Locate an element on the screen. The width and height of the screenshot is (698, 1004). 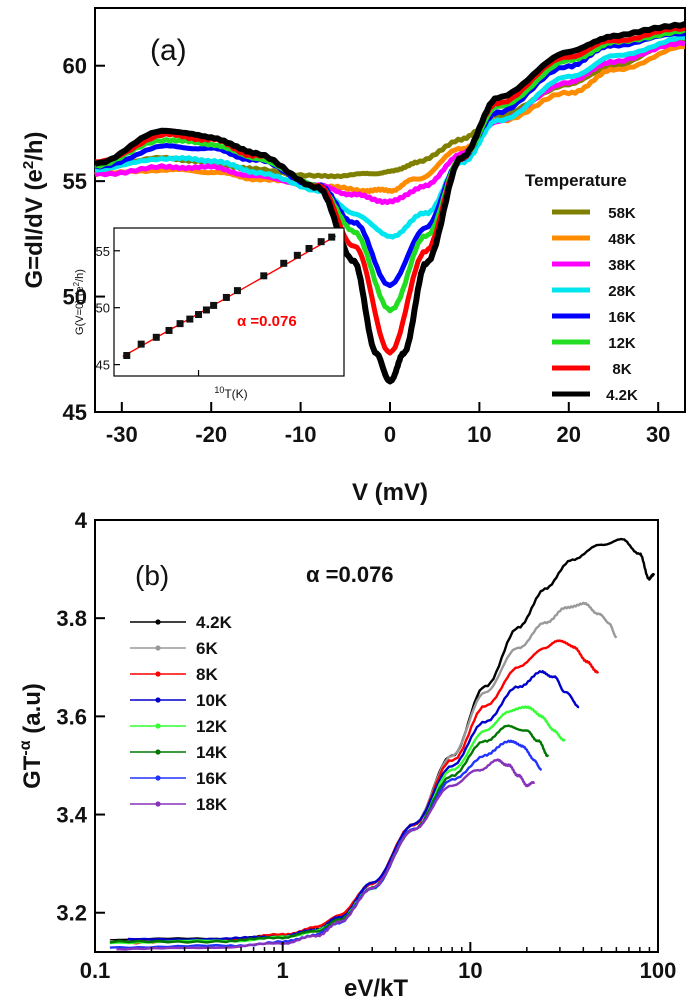
panel-b-legend-label: 14K is located at coordinates (212, 752).